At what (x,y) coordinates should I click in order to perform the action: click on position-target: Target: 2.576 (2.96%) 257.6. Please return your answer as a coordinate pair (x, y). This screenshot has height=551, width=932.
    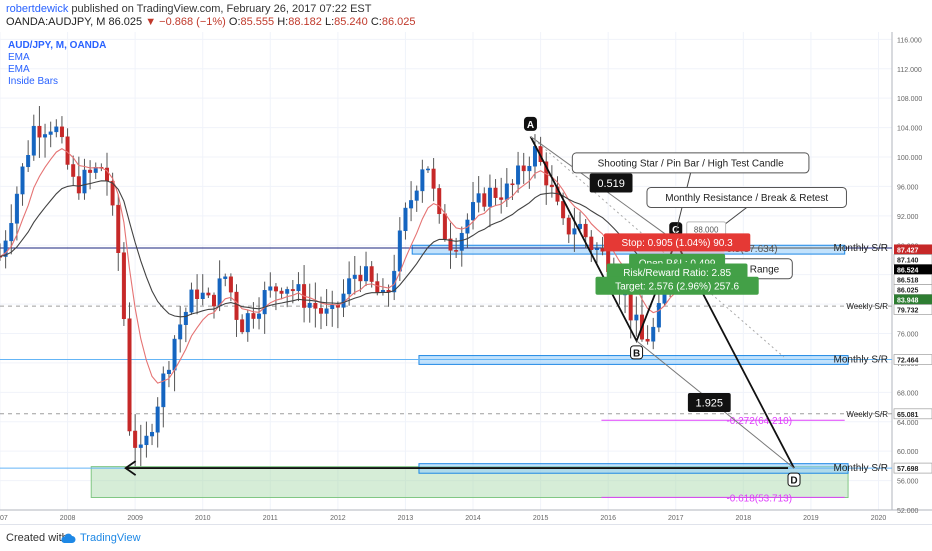
    Looking at the image, I should click on (677, 286).